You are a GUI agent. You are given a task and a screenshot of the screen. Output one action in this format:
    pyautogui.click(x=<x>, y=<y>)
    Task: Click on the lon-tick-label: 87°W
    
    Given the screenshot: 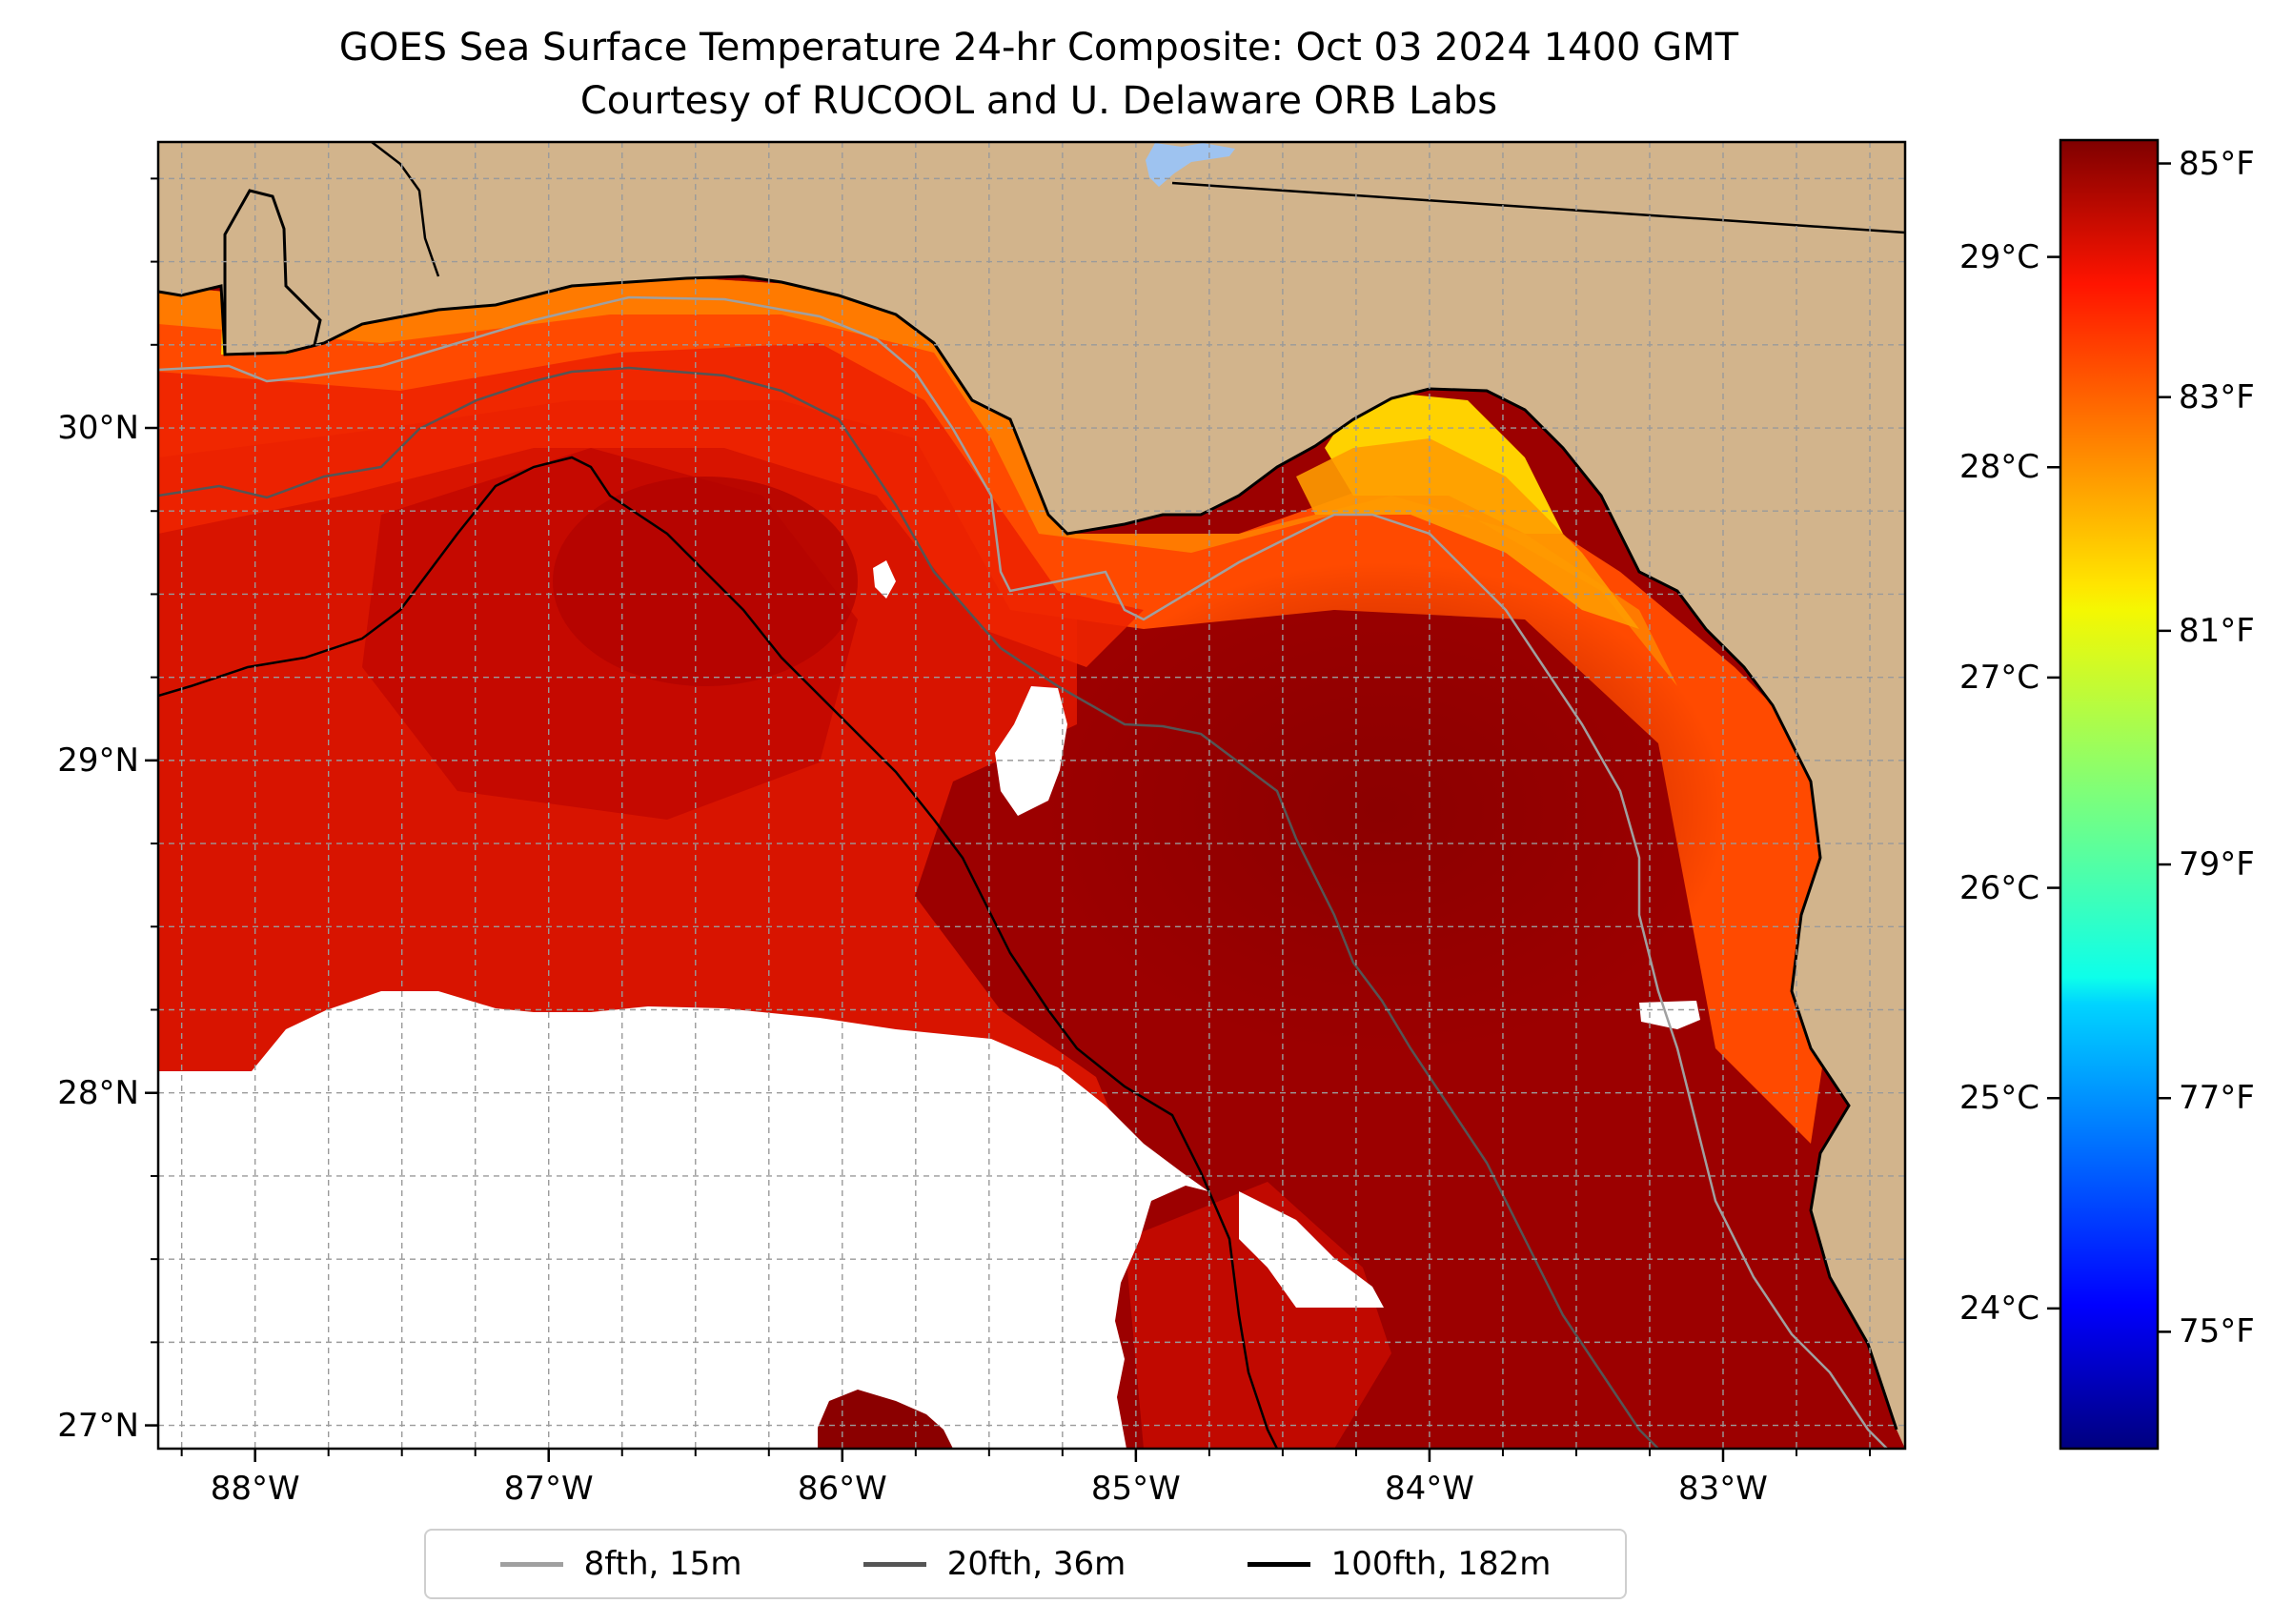 What is the action you would take?
    pyautogui.click(x=548, y=1489)
    